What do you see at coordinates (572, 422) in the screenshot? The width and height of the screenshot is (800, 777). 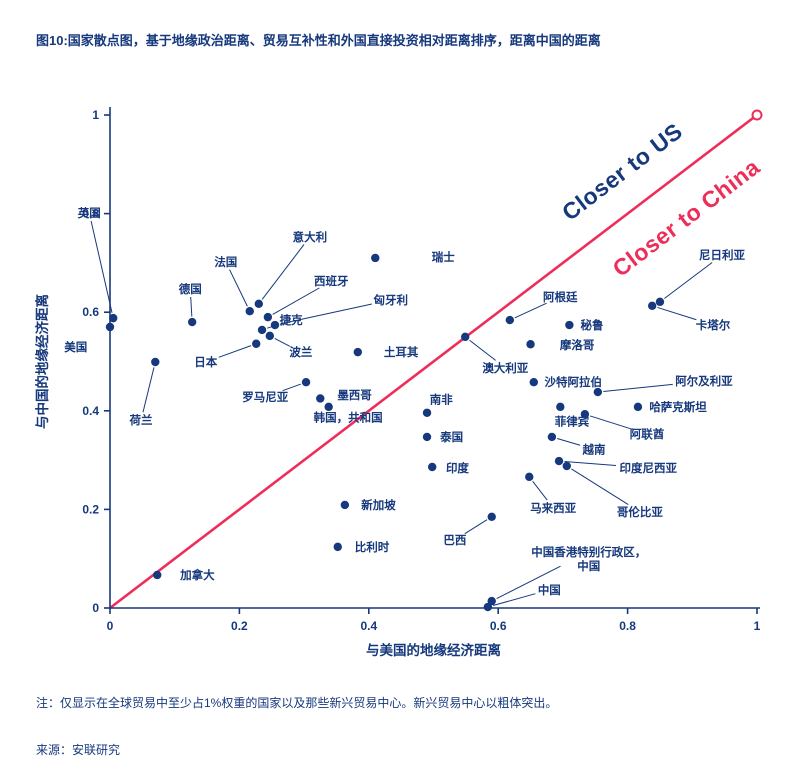 I see `country-label: 菲律宾` at bounding box center [572, 422].